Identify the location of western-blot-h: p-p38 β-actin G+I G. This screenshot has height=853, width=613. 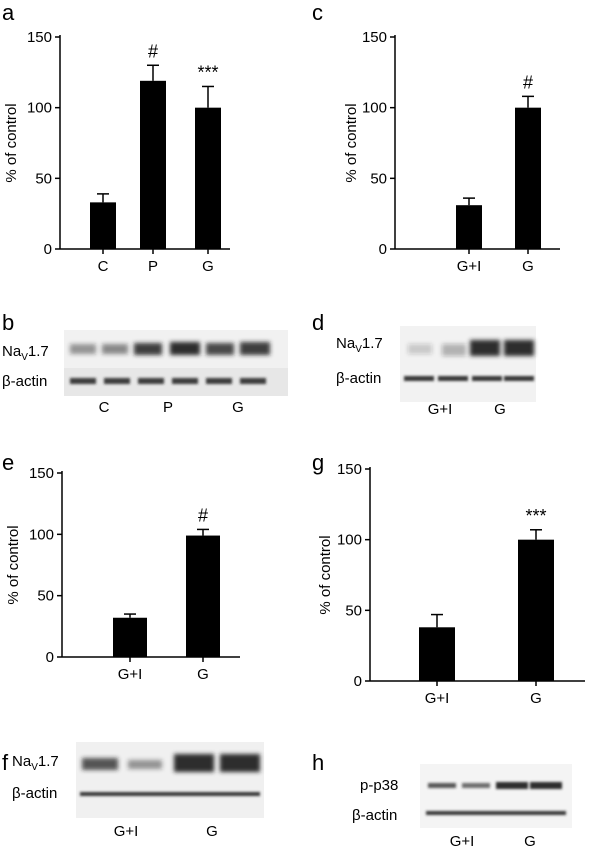
(462, 807).